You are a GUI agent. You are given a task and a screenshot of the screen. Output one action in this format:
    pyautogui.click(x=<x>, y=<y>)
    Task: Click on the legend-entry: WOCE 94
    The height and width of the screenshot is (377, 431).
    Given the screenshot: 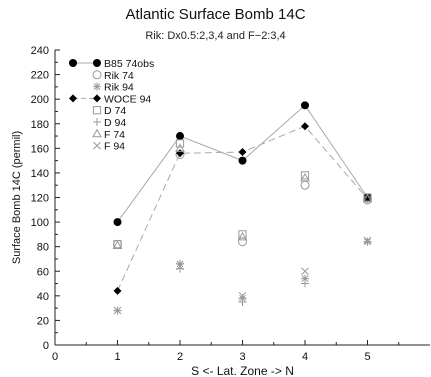 What is the action you would take?
    pyautogui.click(x=110, y=99)
    